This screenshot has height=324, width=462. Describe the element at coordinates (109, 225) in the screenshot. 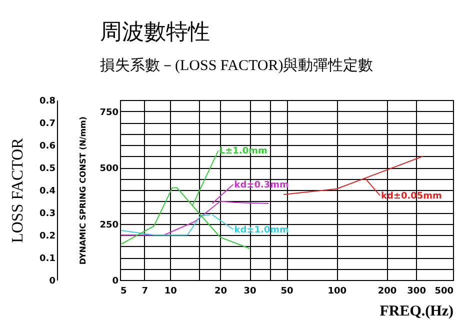

I see `y-tick-label: 250` at that location.